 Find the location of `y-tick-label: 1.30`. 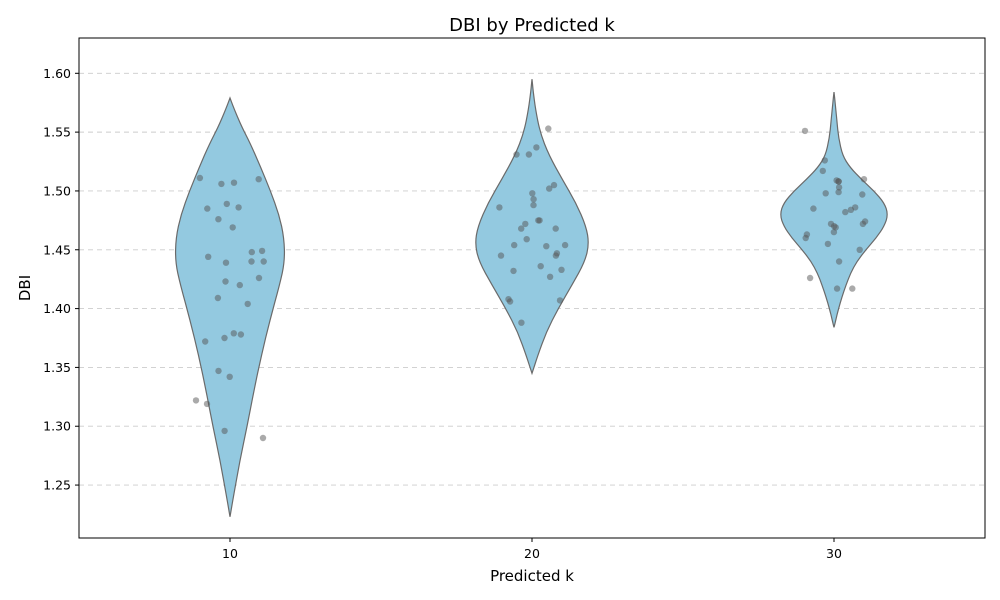

y-tick-label: 1.30 is located at coordinates (57, 426).